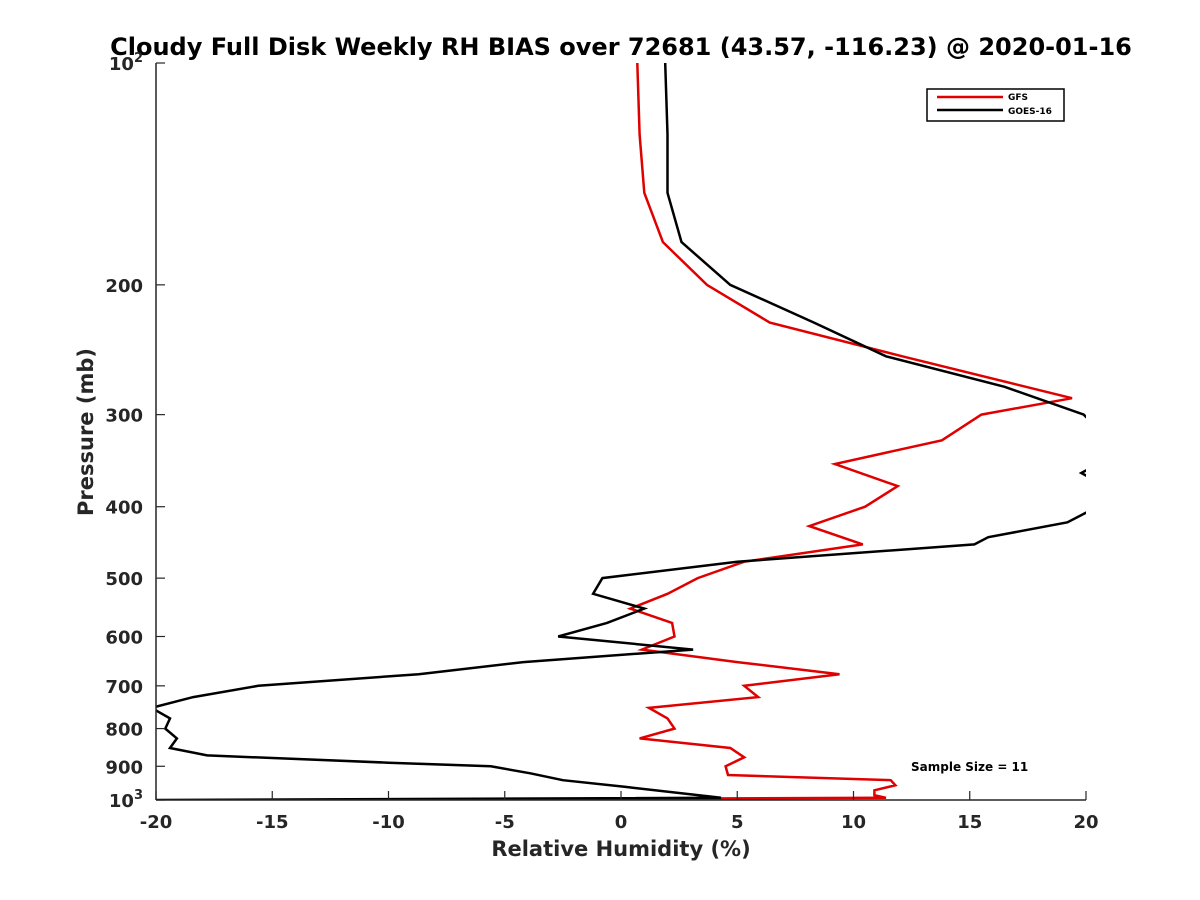 Image resolution: width=1200 pixels, height=900 pixels. I want to click on x-tick-label: -15, so click(272, 822).